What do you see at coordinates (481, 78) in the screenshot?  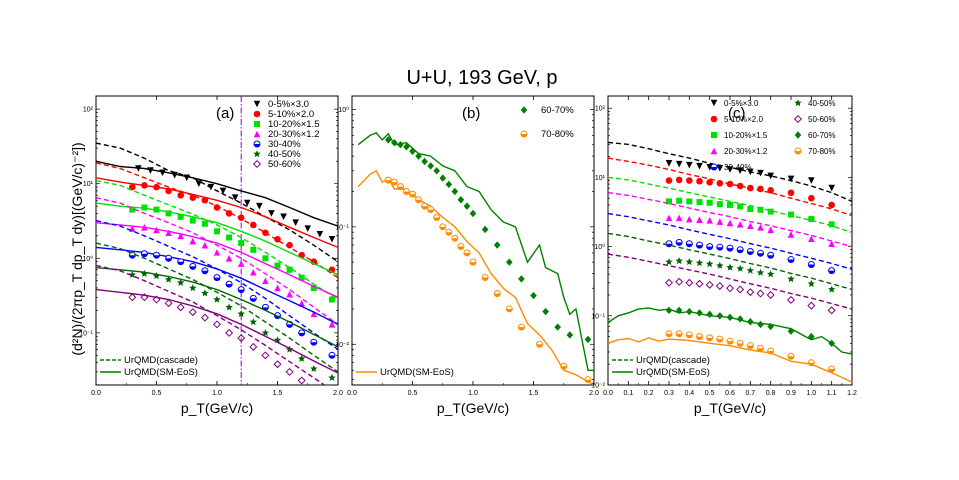 I see `figure-title: U+U, 193 GeV, p` at bounding box center [481, 78].